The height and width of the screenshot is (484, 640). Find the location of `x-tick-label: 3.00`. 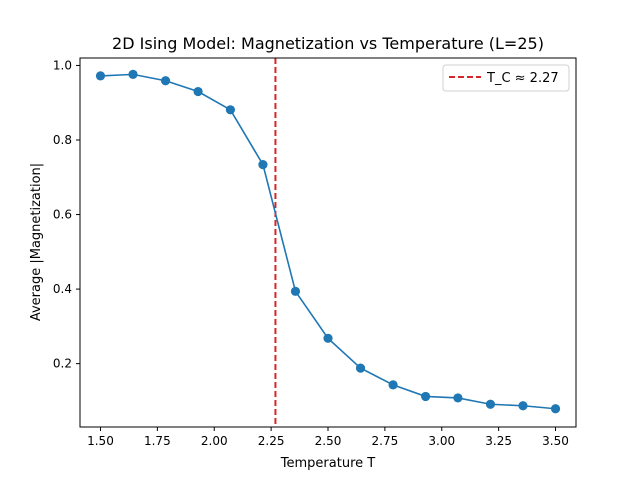

x-tick-label: 3.00 is located at coordinates (441, 441).